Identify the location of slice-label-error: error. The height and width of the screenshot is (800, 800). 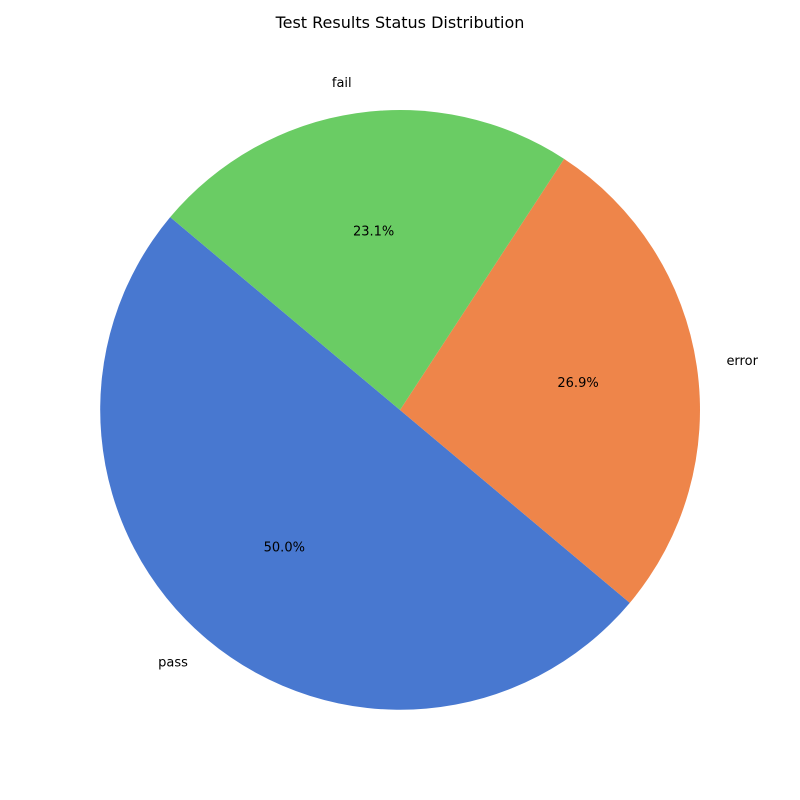
(742, 361).